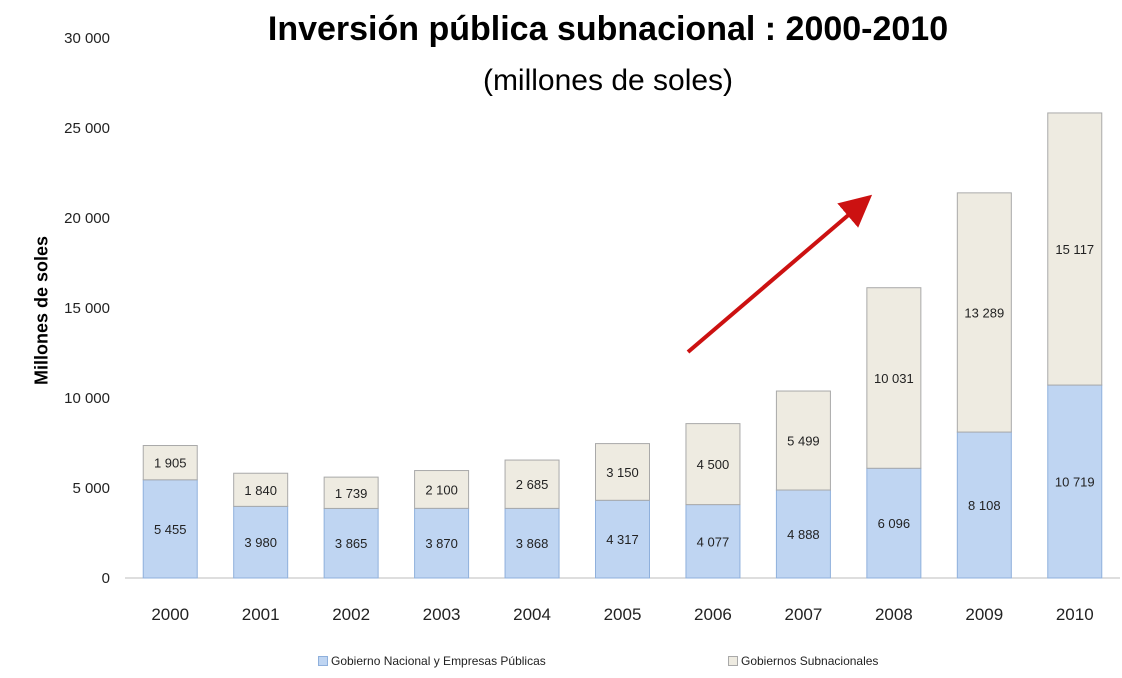  Describe the element at coordinates (351, 614) in the screenshot. I see `x-tick-label-2002: 2002` at that location.